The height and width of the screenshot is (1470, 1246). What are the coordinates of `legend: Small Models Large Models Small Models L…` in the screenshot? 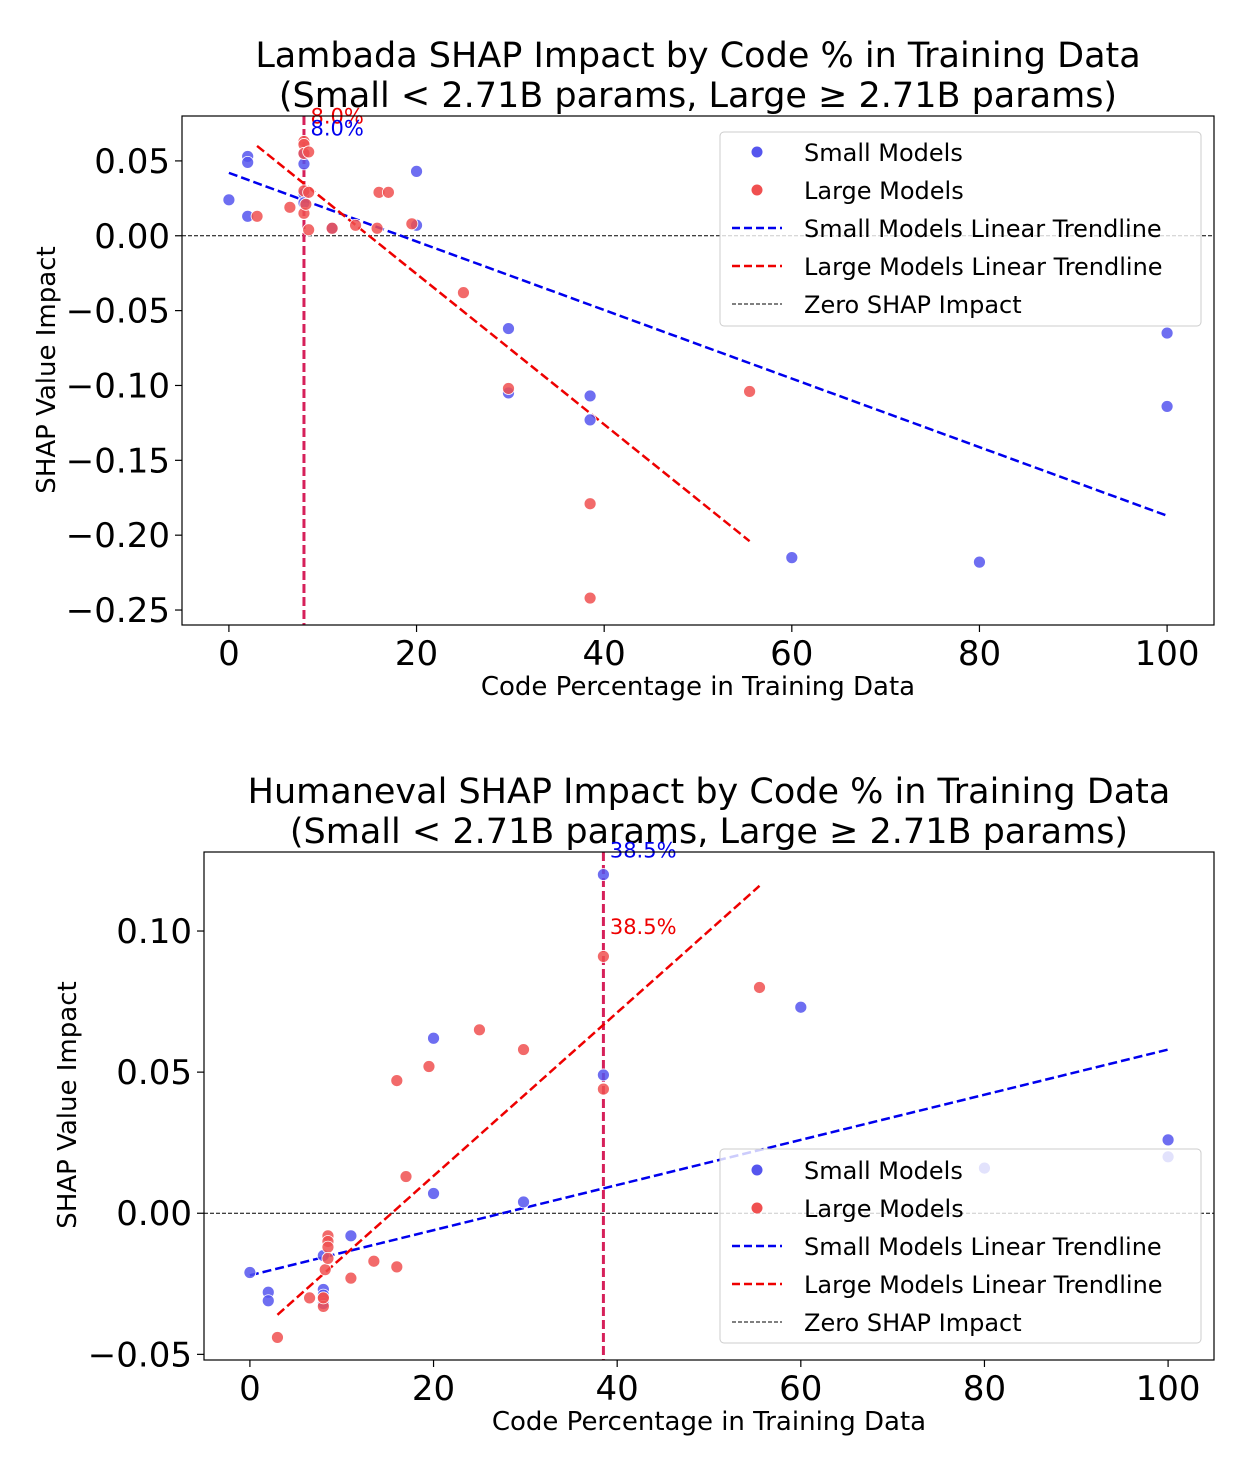 It's located at (960, 1246).